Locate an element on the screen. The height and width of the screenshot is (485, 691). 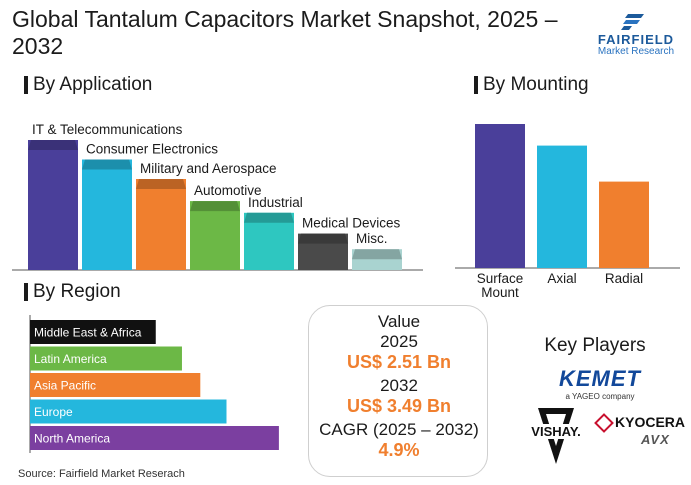
label-automotive: Automotive is located at coordinates (228, 190).